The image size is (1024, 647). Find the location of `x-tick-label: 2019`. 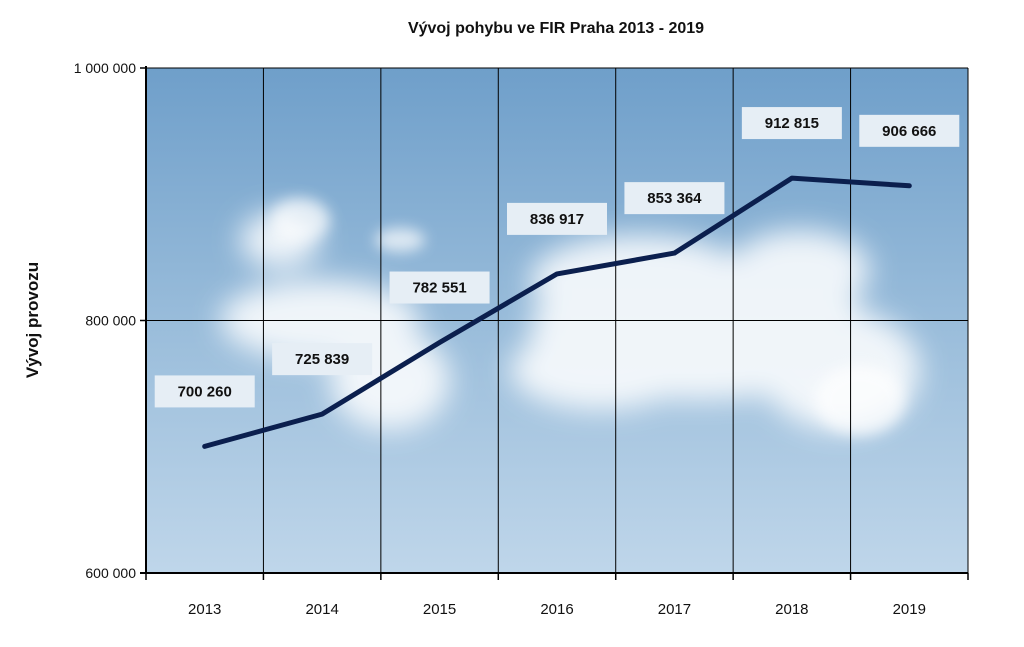

x-tick-label: 2019 is located at coordinates (909, 609).